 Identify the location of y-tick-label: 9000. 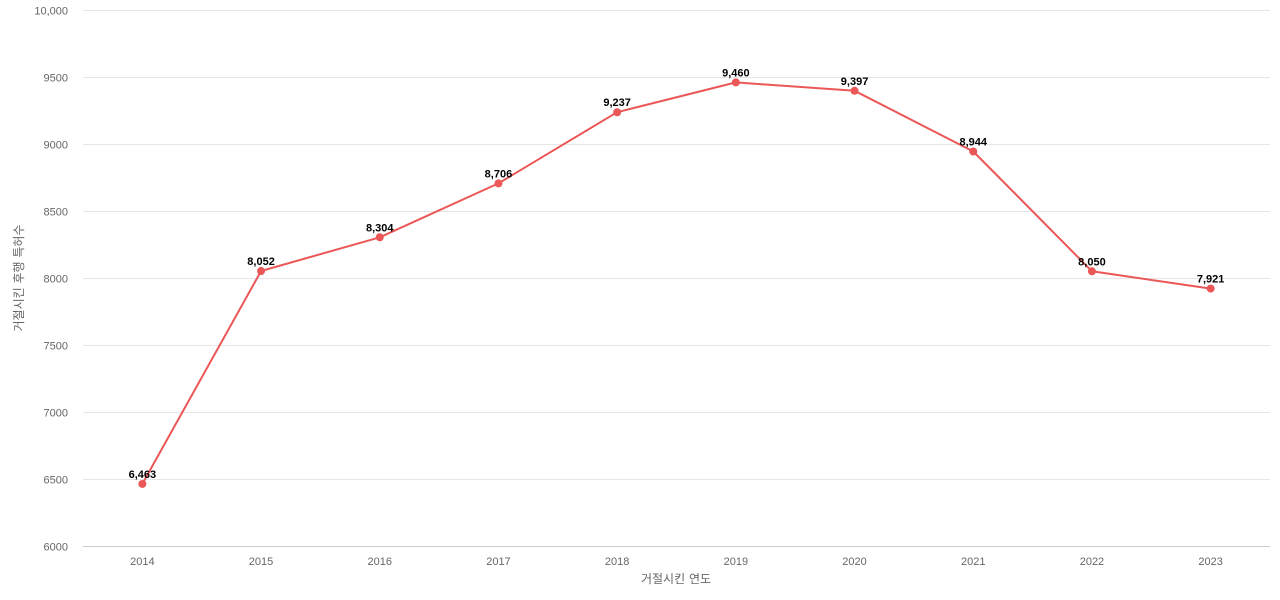
(56, 146).